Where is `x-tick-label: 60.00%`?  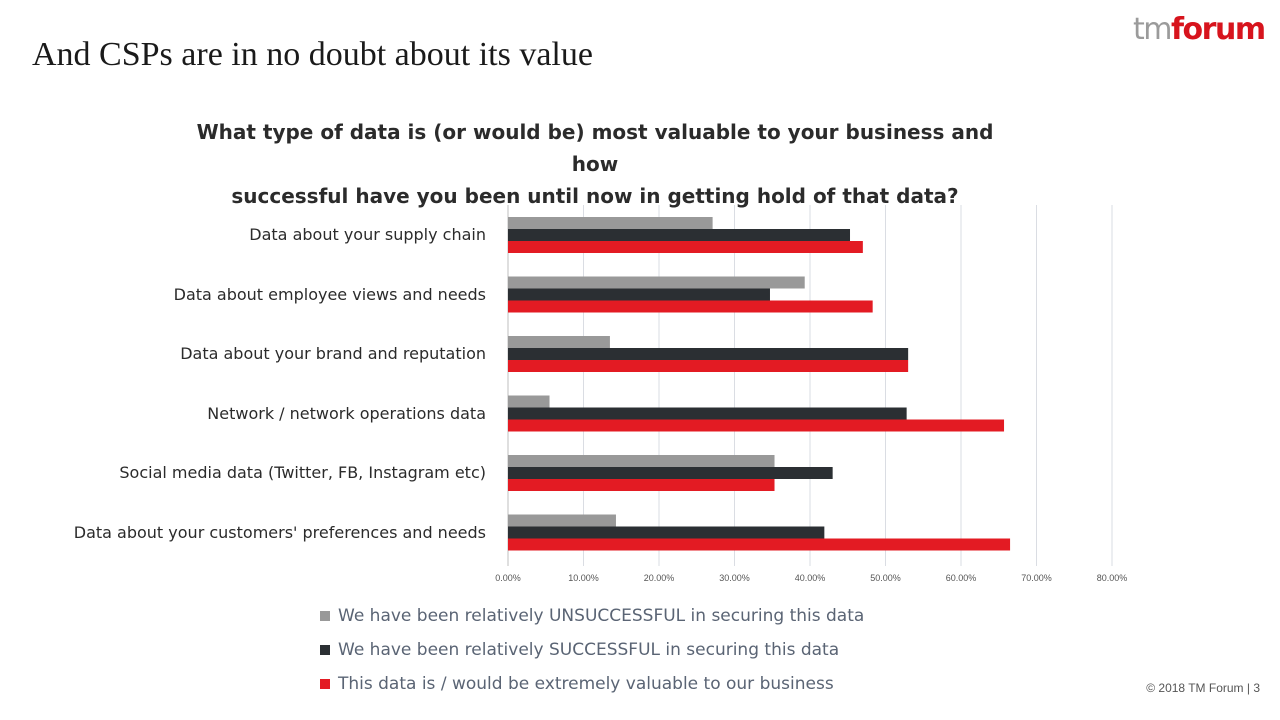 x-tick-label: 60.00% is located at coordinates (961, 578).